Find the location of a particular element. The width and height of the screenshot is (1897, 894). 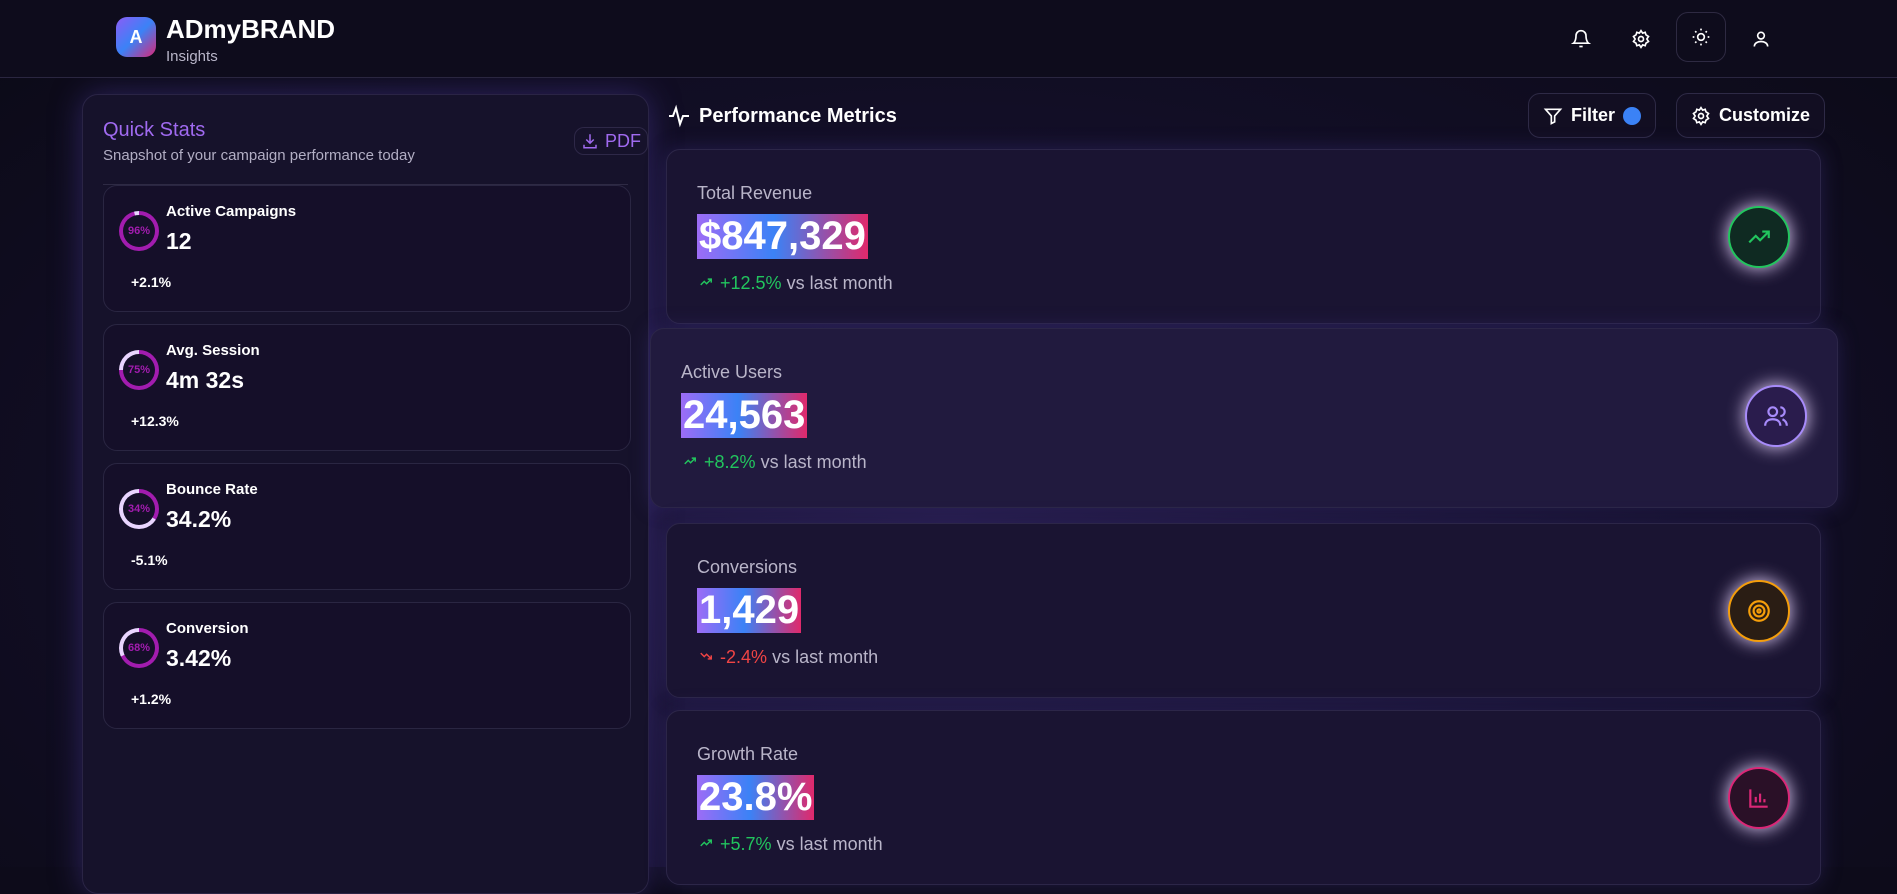

progress-ring: 96% is located at coordinates (139, 231).